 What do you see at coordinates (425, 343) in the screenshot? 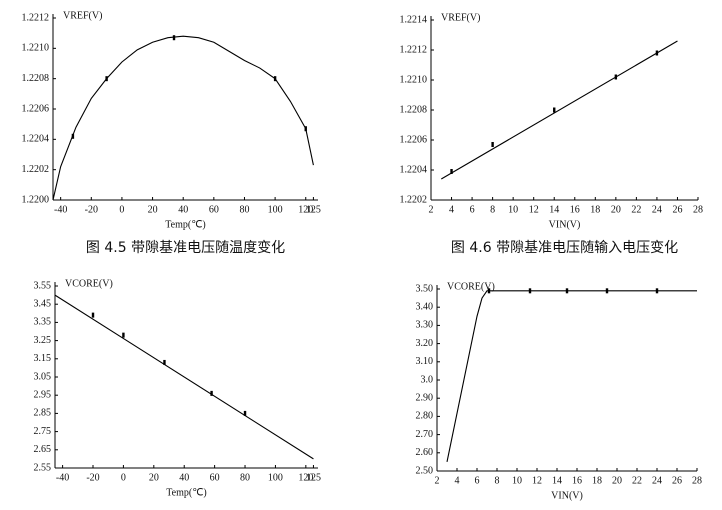
I see `y-tick-label: 3.20` at bounding box center [425, 343].